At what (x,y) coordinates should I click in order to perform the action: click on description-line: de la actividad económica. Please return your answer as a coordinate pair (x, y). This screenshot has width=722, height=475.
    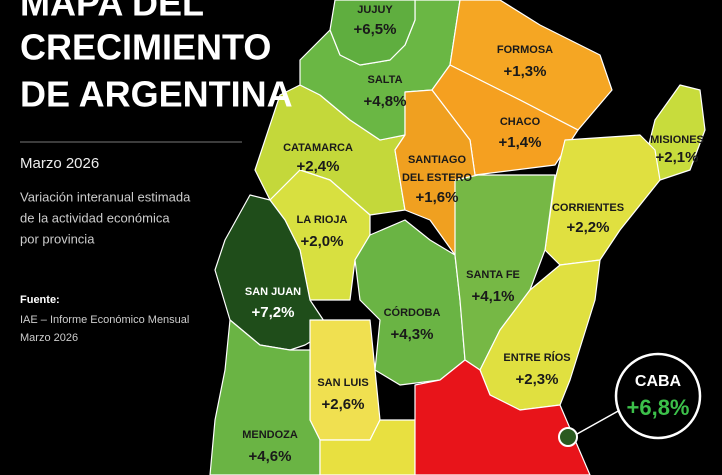
    Looking at the image, I should click on (95, 217).